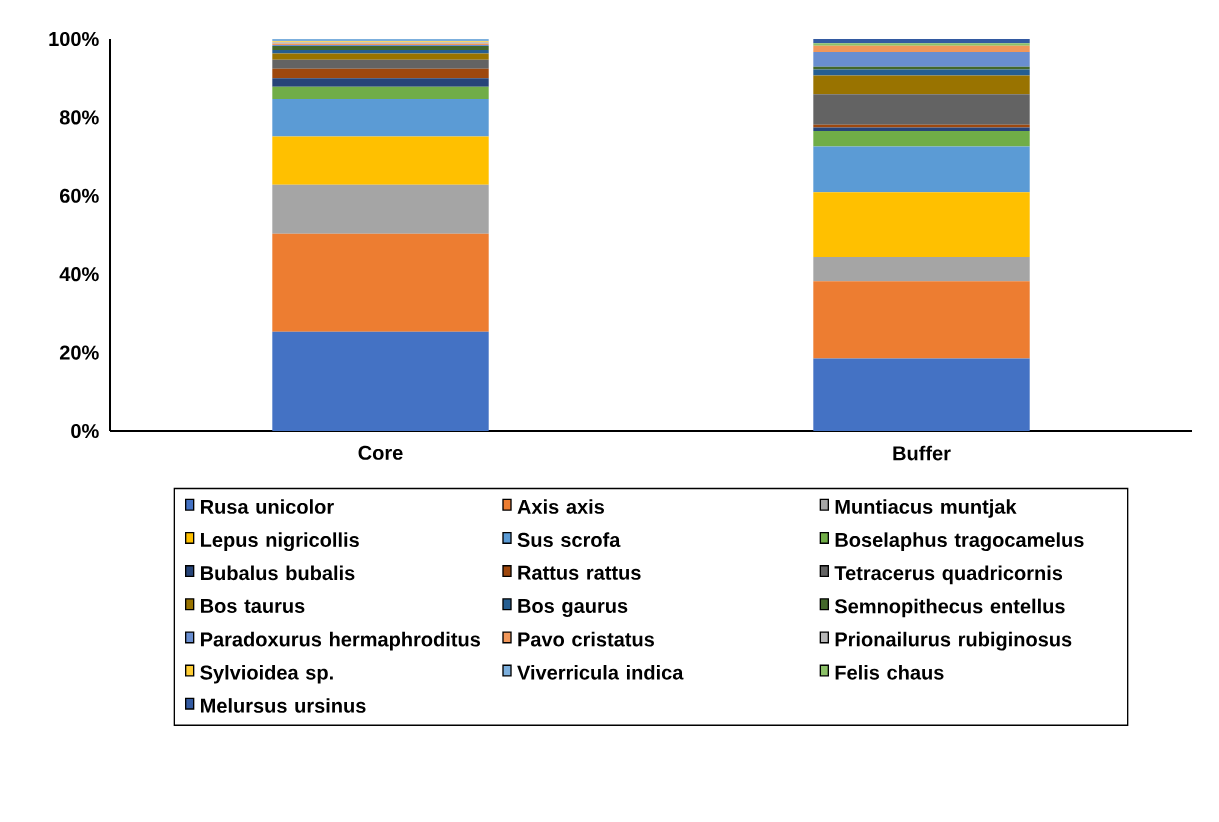 The height and width of the screenshot is (822, 1219). I want to click on legend-label: Semnopithecus entellus, so click(949, 608).